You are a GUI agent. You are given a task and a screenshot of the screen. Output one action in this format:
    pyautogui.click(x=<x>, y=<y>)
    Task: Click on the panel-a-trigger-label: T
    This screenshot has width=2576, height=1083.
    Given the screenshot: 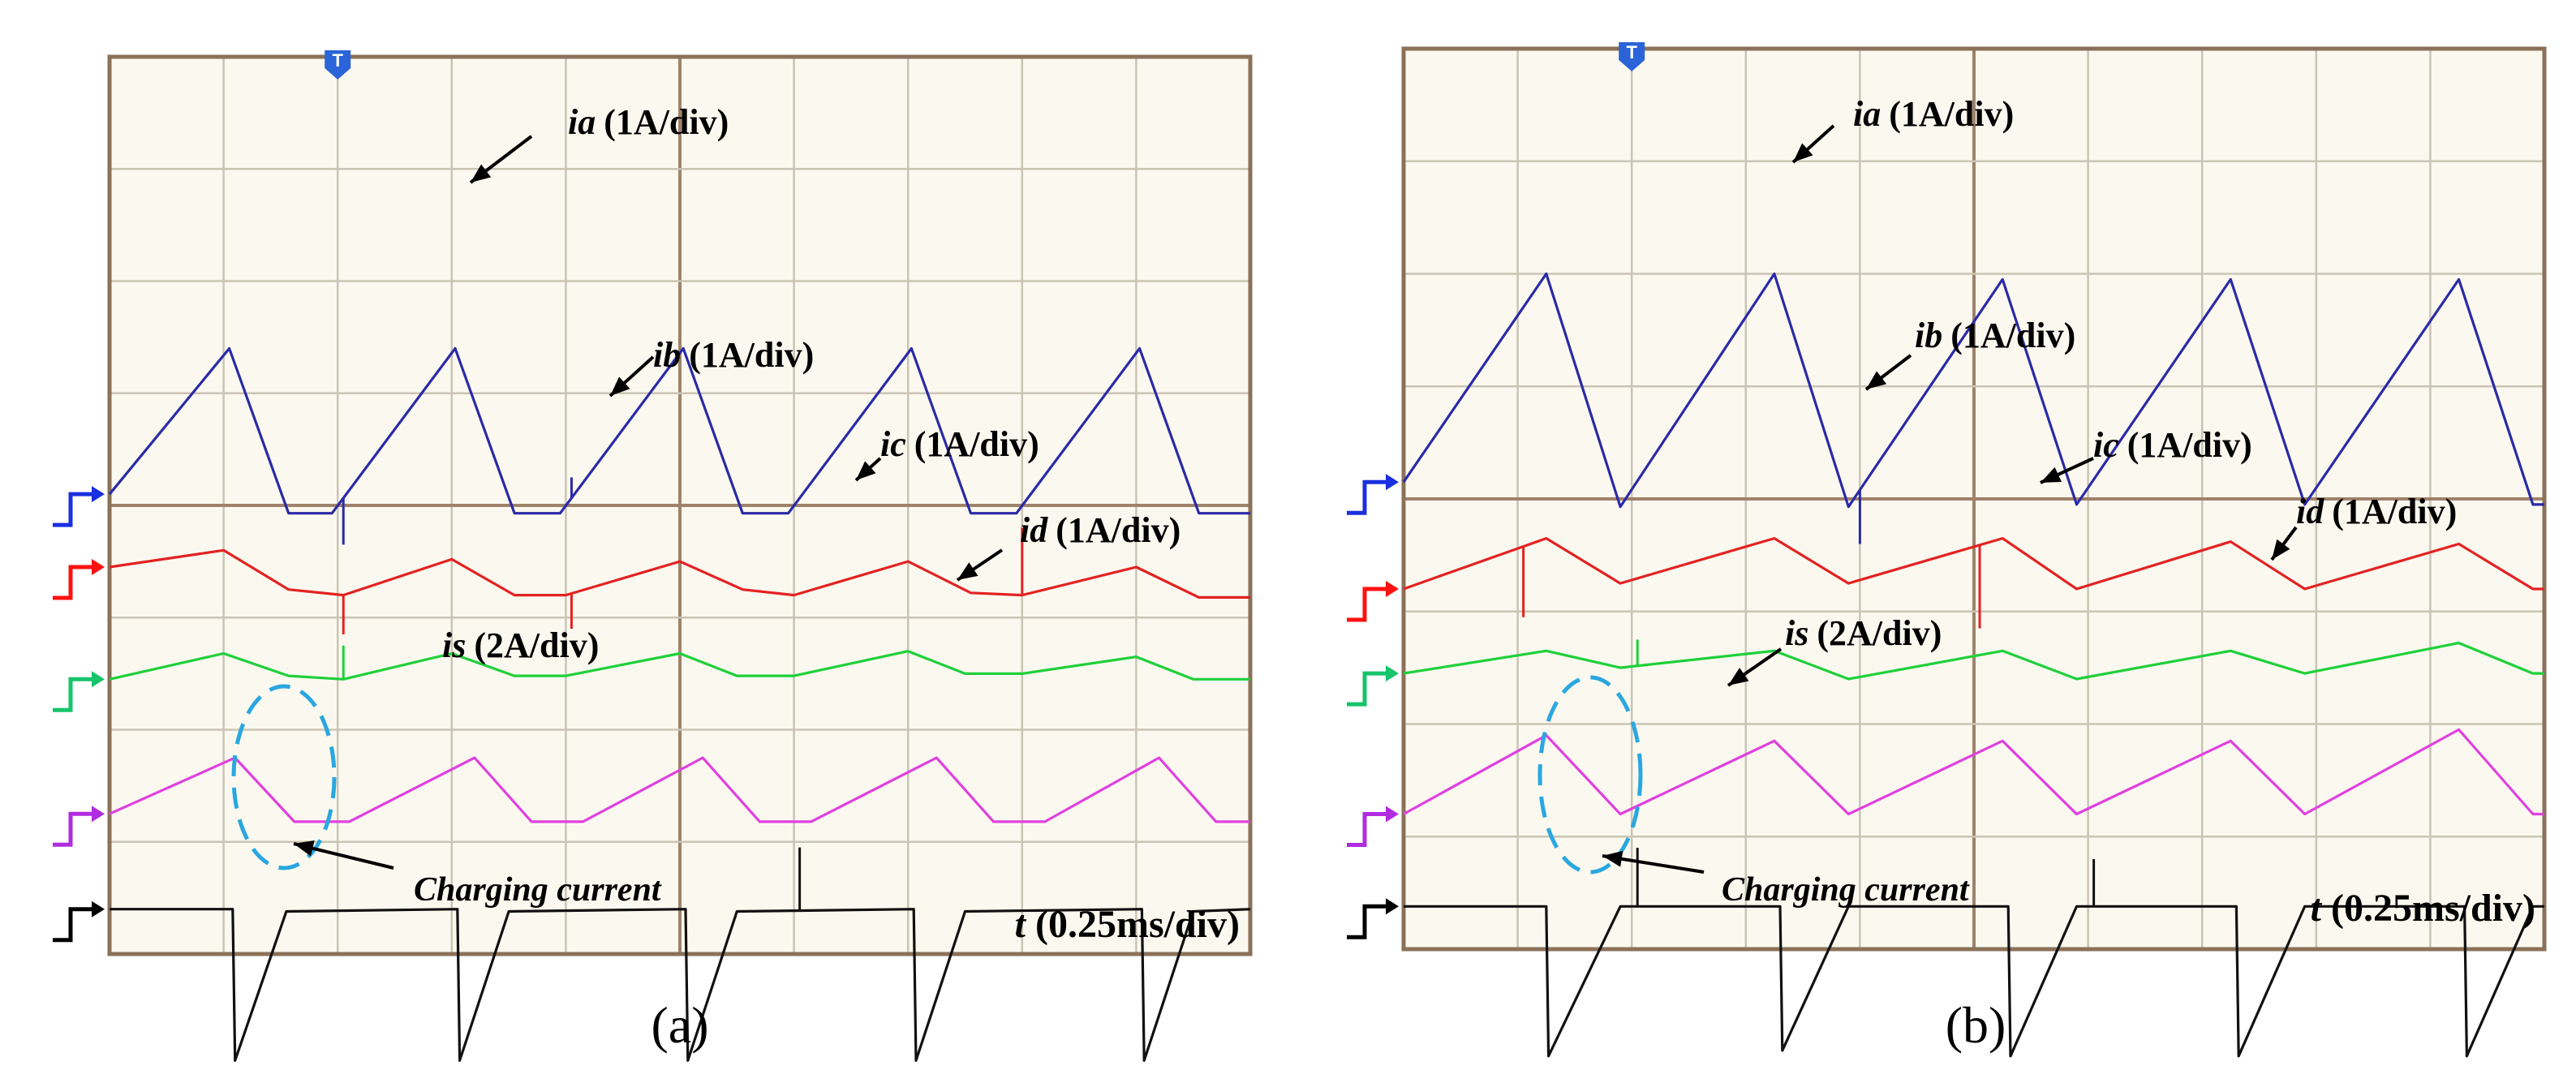 What is the action you would take?
    pyautogui.click(x=337, y=60)
    